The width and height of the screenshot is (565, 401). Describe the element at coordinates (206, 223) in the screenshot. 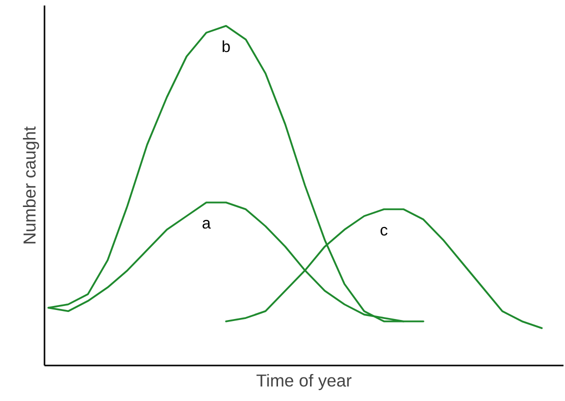

I see `series-label: a` at that location.